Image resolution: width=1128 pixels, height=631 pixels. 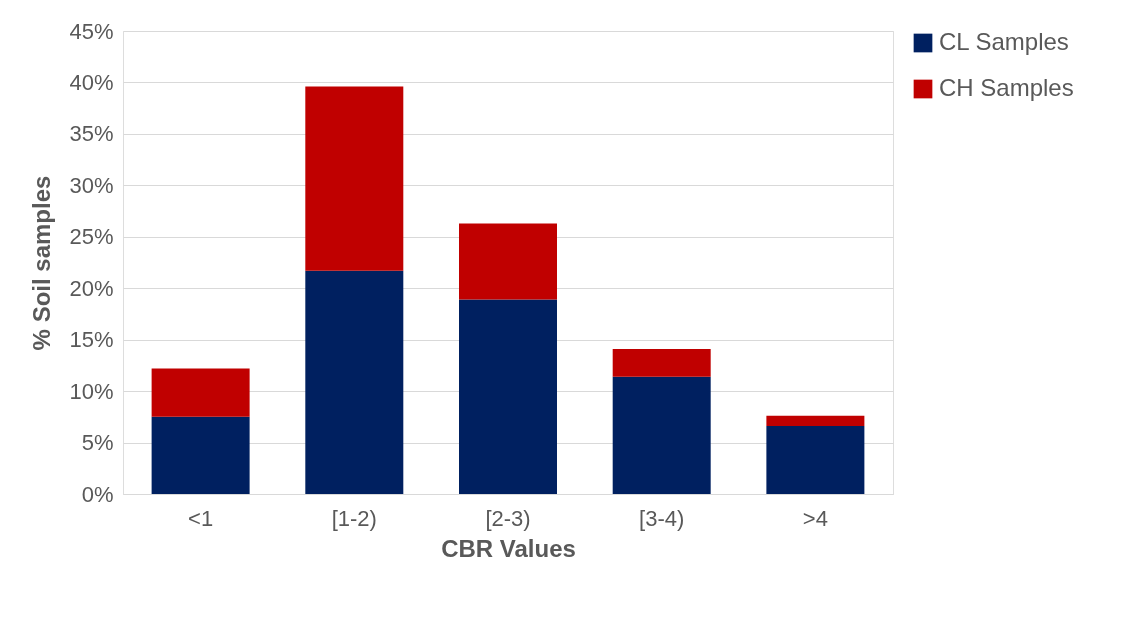 I want to click on y-tick-label: 0%, so click(x=97, y=494).